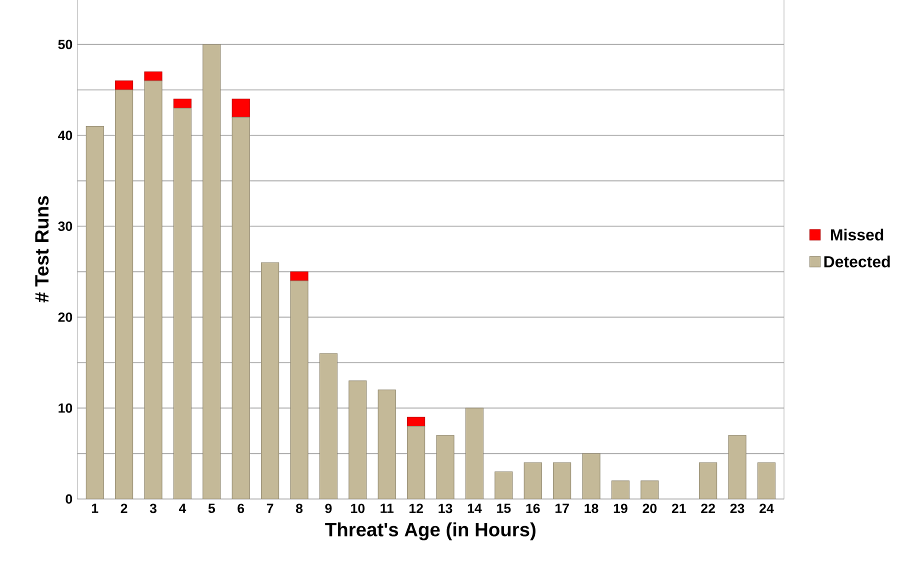 The width and height of the screenshot is (914, 563). Describe the element at coordinates (767, 509) in the screenshot. I see `x-tick-label: 24` at that location.